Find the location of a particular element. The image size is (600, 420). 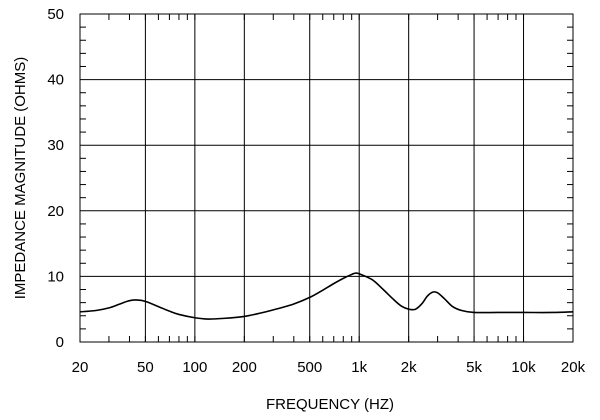

x-tick-label: 20k is located at coordinates (573, 367).